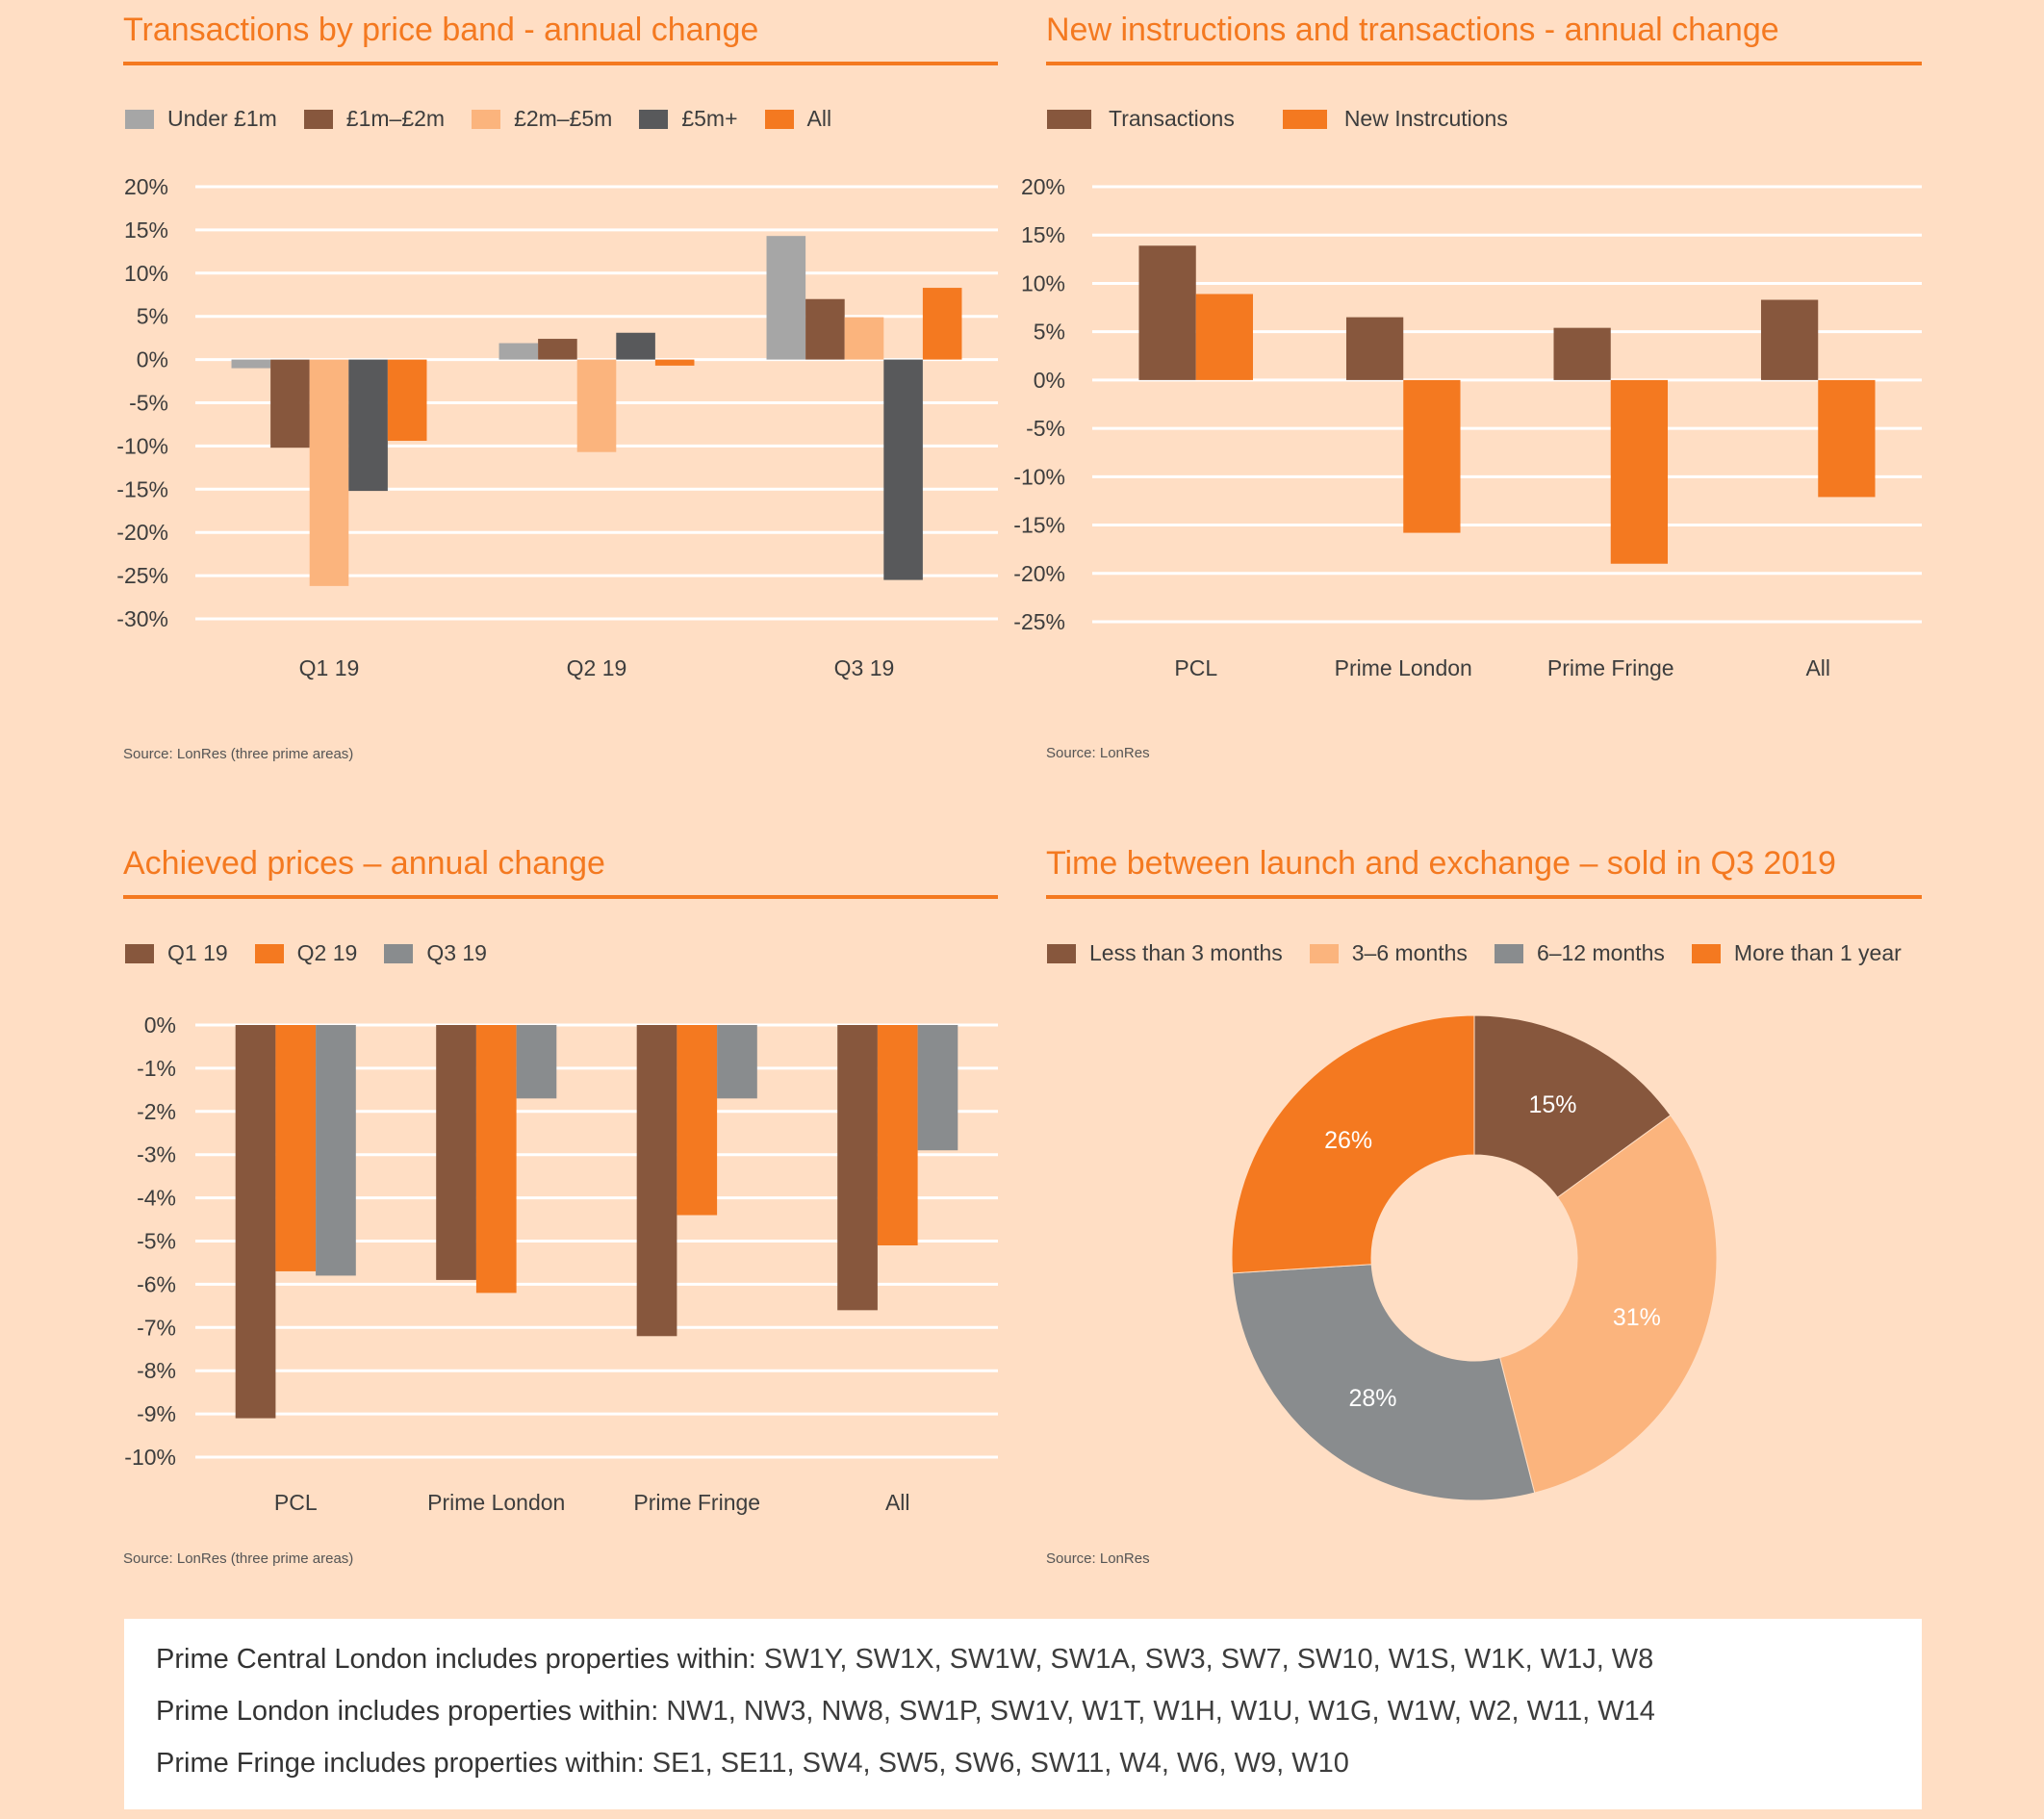 This screenshot has width=2044, height=1819. What do you see at coordinates (327, 952) in the screenshot?
I see `legend-label: Q2 19` at bounding box center [327, 952].